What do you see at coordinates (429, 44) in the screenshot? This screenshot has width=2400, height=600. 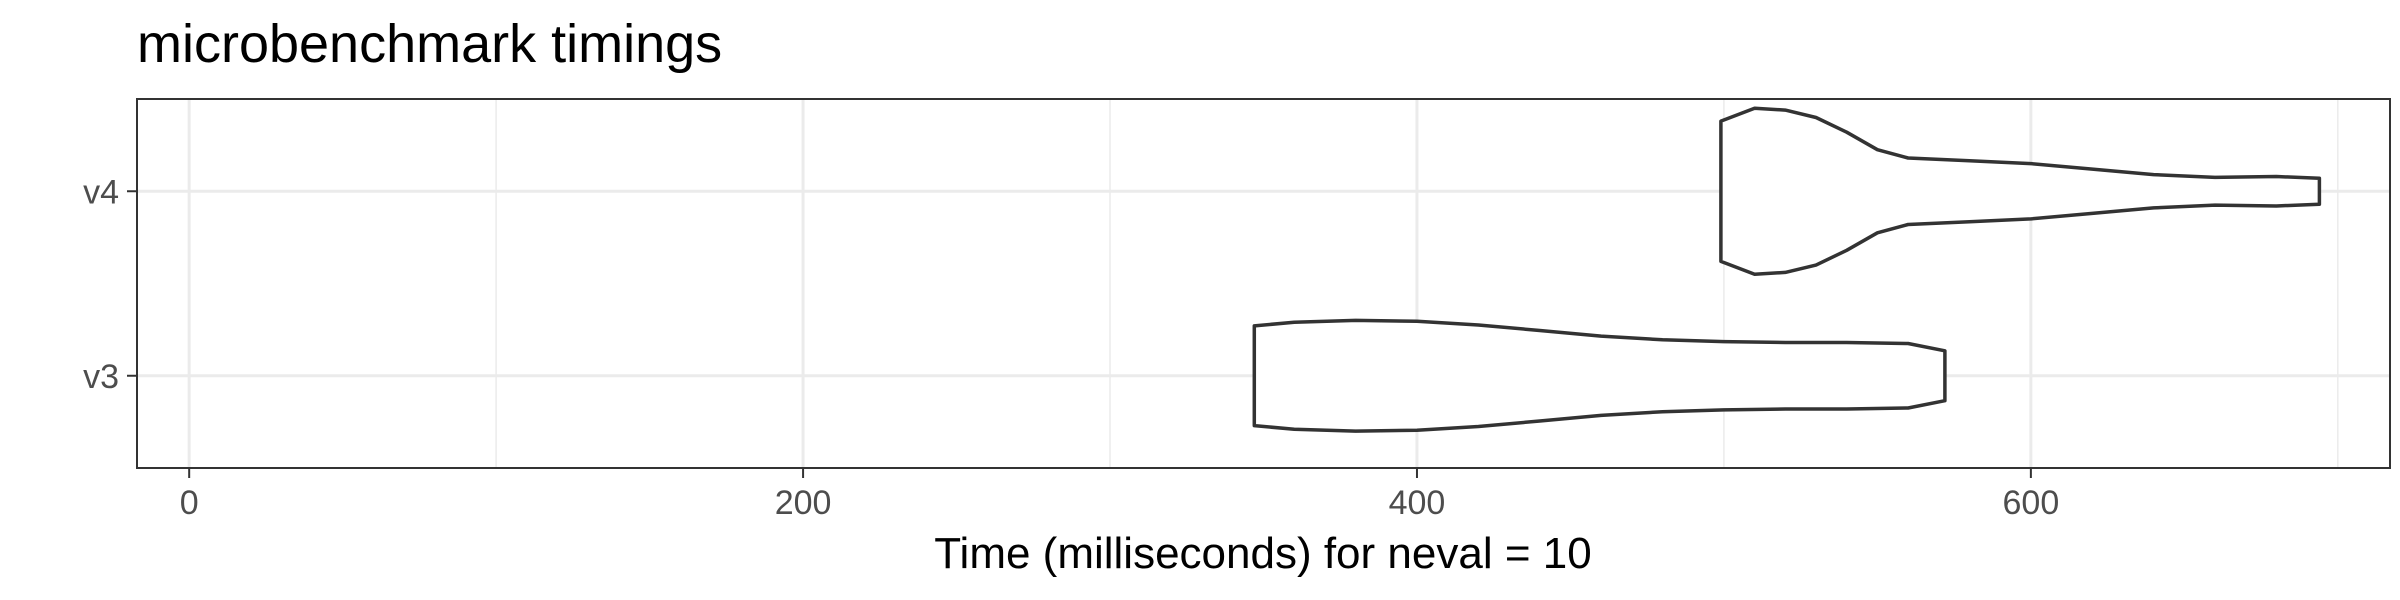 I see `chart-title: microbenchmark timings` at bounding box center [429, 44].